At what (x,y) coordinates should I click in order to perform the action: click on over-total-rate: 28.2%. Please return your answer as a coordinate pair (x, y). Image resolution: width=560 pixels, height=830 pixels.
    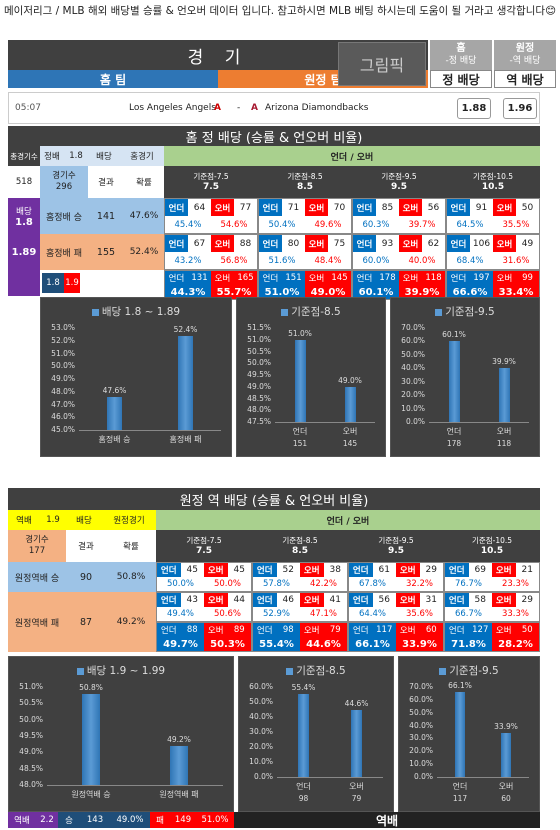
    Looking at the image, I should click on (515, 644).